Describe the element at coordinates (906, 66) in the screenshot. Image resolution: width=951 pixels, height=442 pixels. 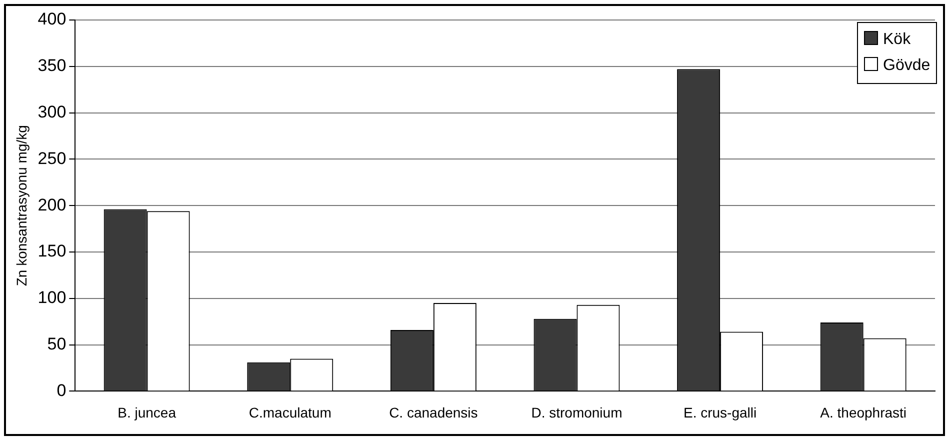
I see `text: Gövde` at that location.